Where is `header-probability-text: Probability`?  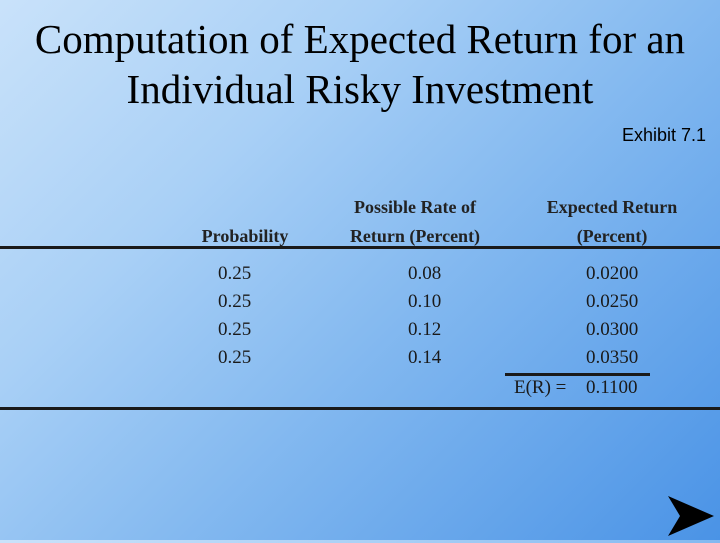 header-probability-text: Probability is located at coordinates (245, 236).